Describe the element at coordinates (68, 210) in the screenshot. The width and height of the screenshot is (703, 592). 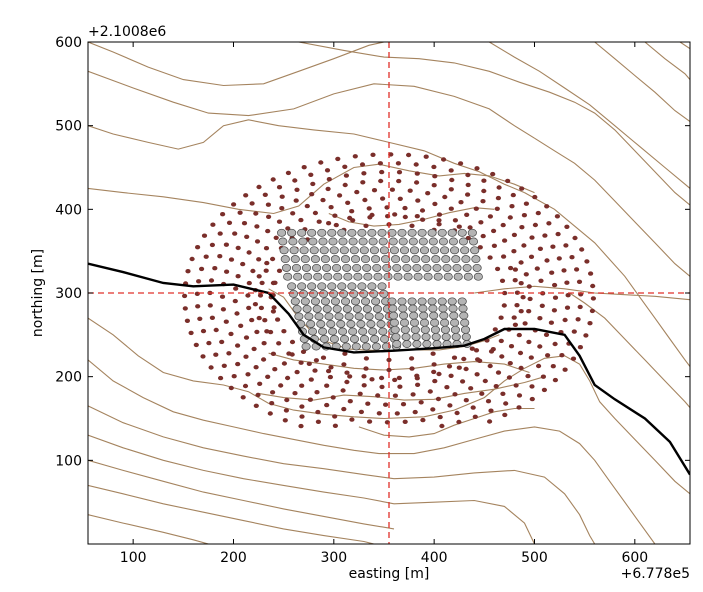
I see `y-tick-label: 400` at that location.